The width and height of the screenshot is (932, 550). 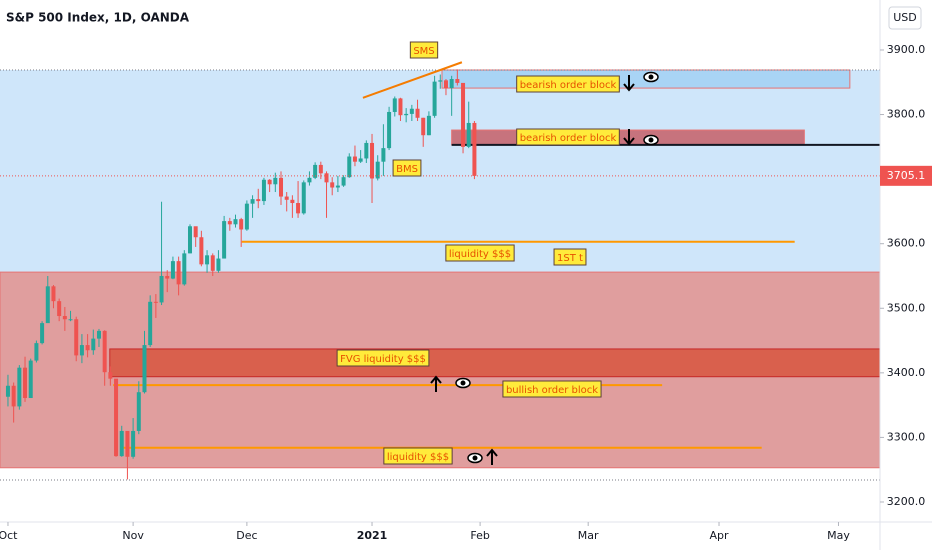 What do you see at coordinates (906, 114) in the screenshot?
I see `y-tick-label: 3800.0` at bounding box center [906, 114].